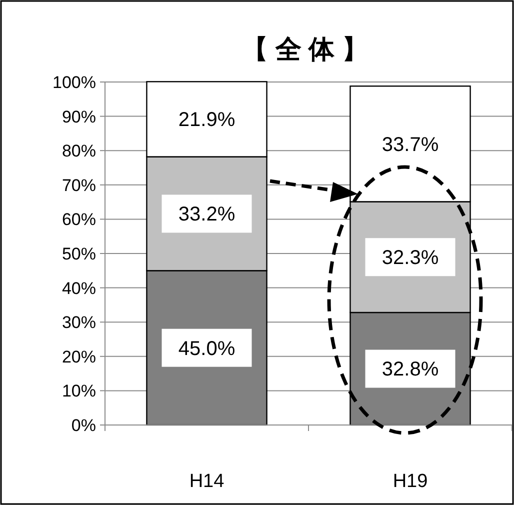  I want to click on chart-title: 【 全 体 】, so click(305, 49).